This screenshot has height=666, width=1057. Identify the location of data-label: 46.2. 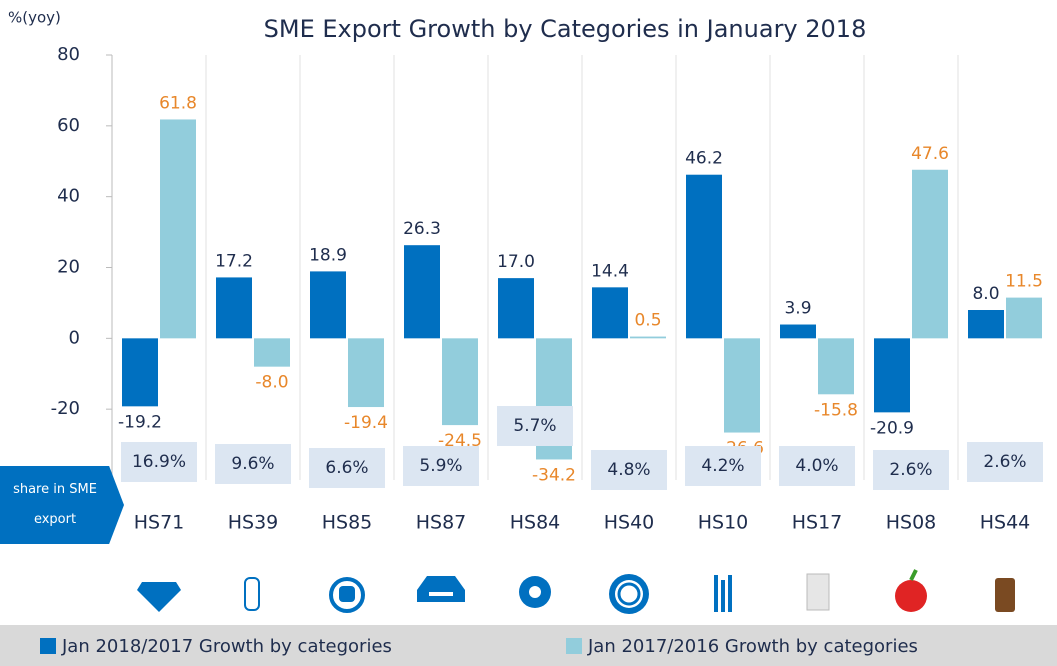
(704, 159).